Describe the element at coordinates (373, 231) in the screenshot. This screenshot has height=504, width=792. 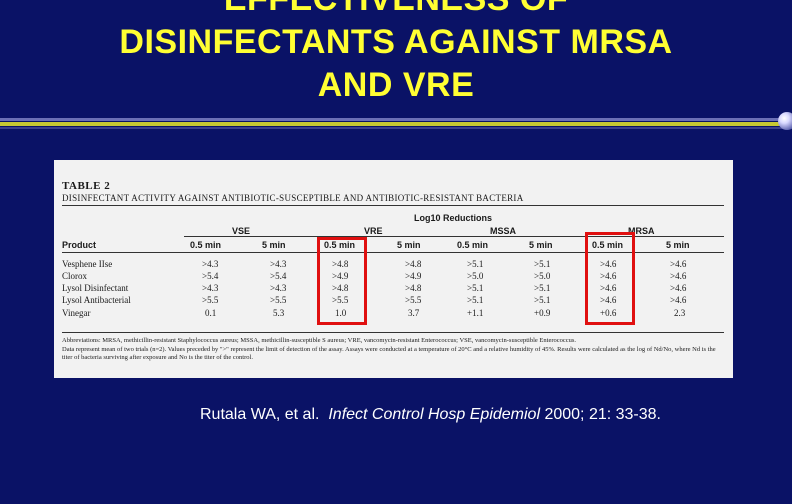
I see `group-header: VRE` at that location.